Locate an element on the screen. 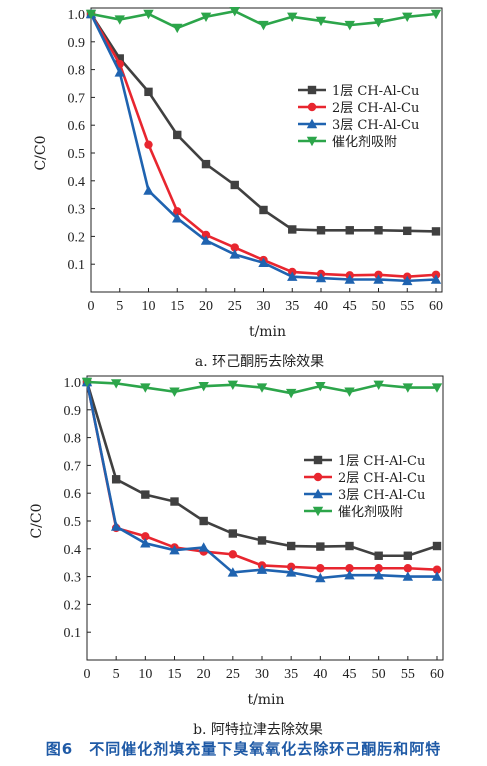 The image size is (487, 766). x-axis-label: t/min is located at coordinates (267, 332).